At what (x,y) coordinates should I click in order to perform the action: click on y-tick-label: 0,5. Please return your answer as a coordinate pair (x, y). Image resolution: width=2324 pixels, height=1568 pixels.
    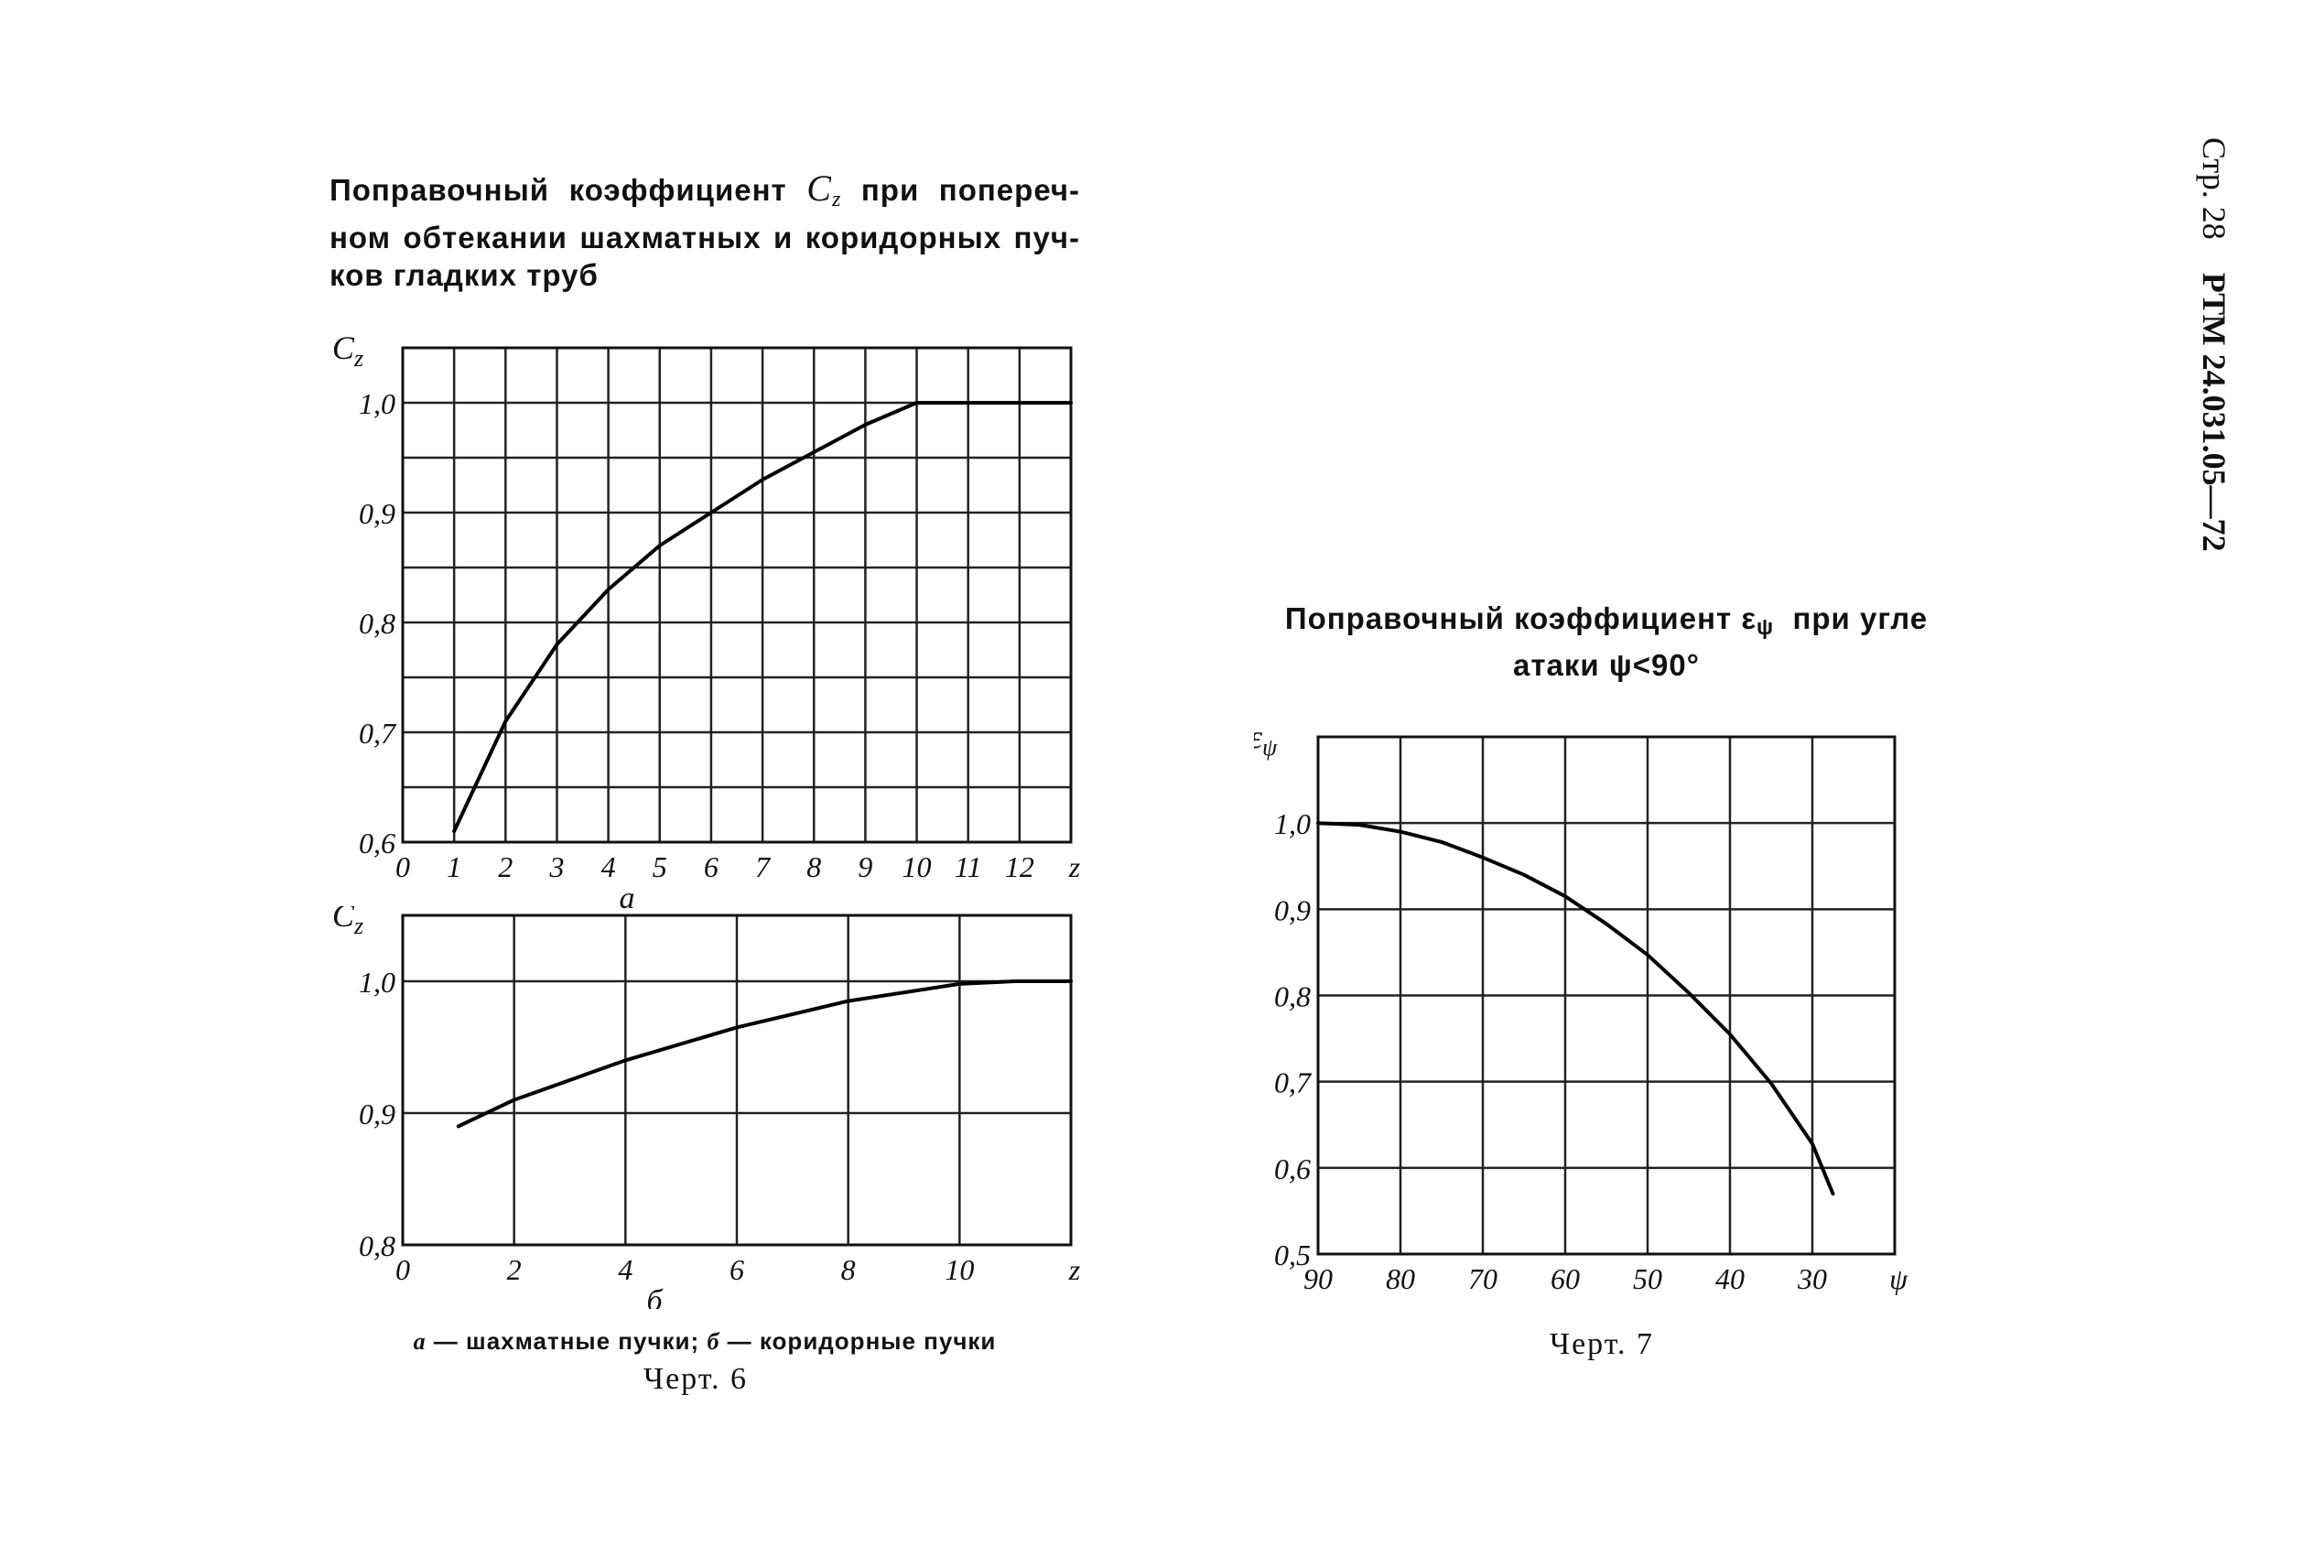
    Looking at the image, I should click on (1292, 1255).